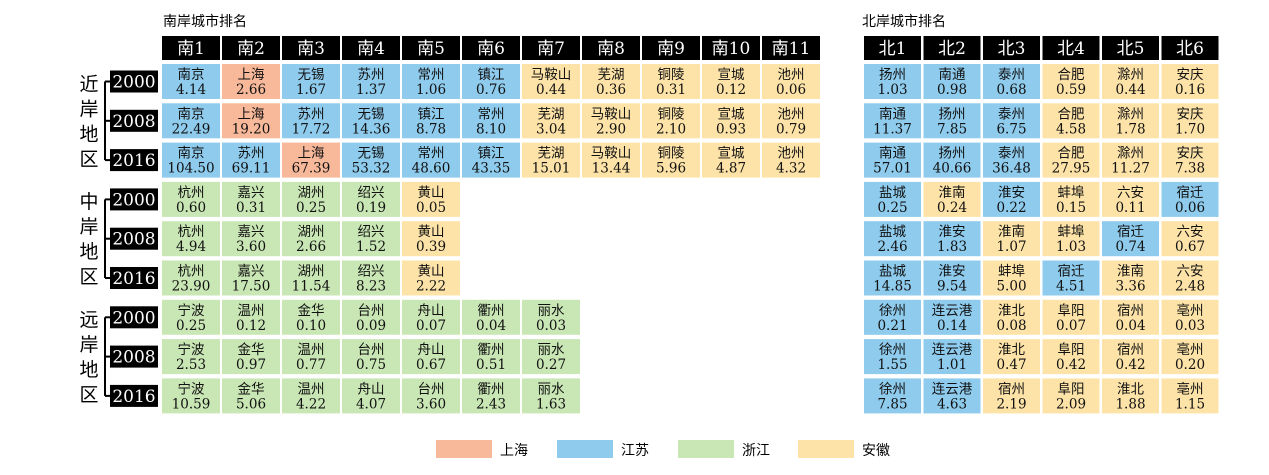 The image size is (1269, 475). What do you see at coordinates (251, 154) in the screenshot?
I see `city-name: 苏州` at bounding box center [251, 154].